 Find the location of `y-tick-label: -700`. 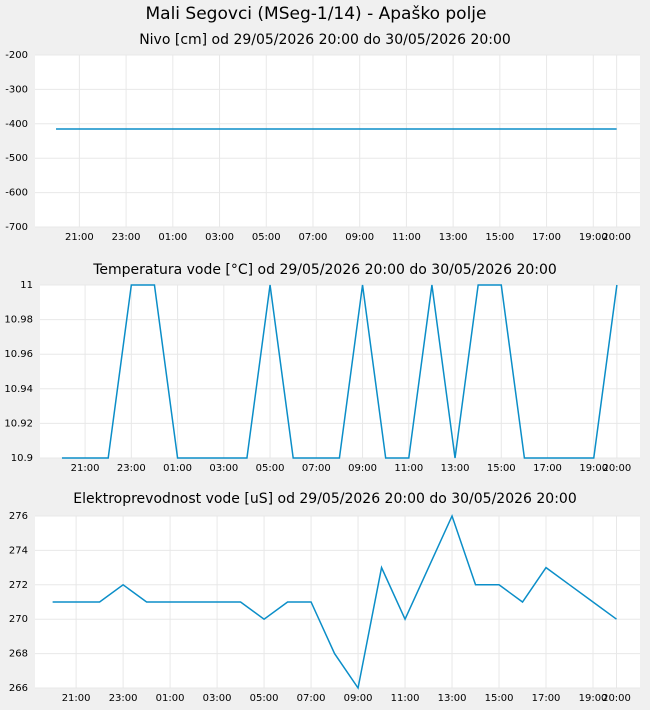

y-tick-label: -700 is located at coordinates (16, 227).